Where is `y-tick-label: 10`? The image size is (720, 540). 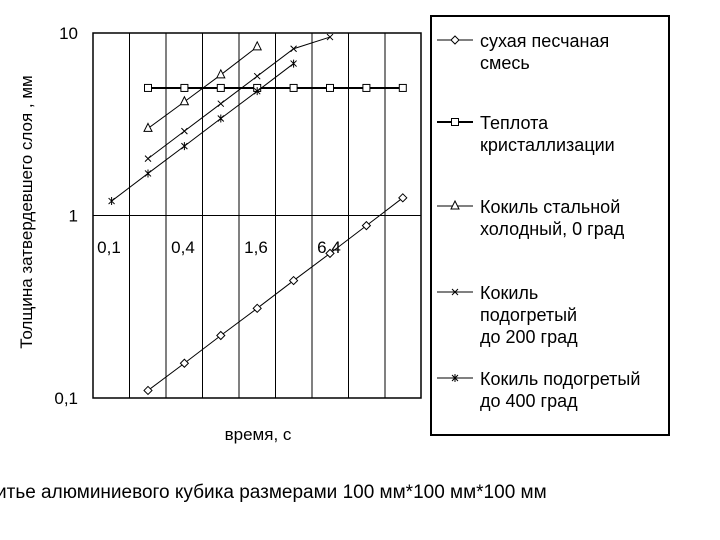
y-tick-label: 10 is located at coordinates (68, 33).